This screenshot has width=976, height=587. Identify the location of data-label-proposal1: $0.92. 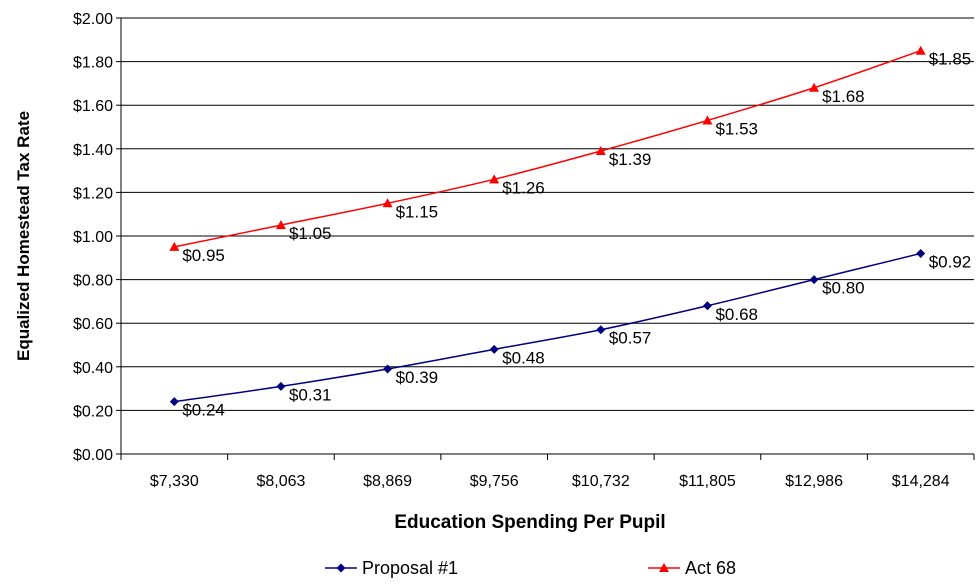
(950, 261).